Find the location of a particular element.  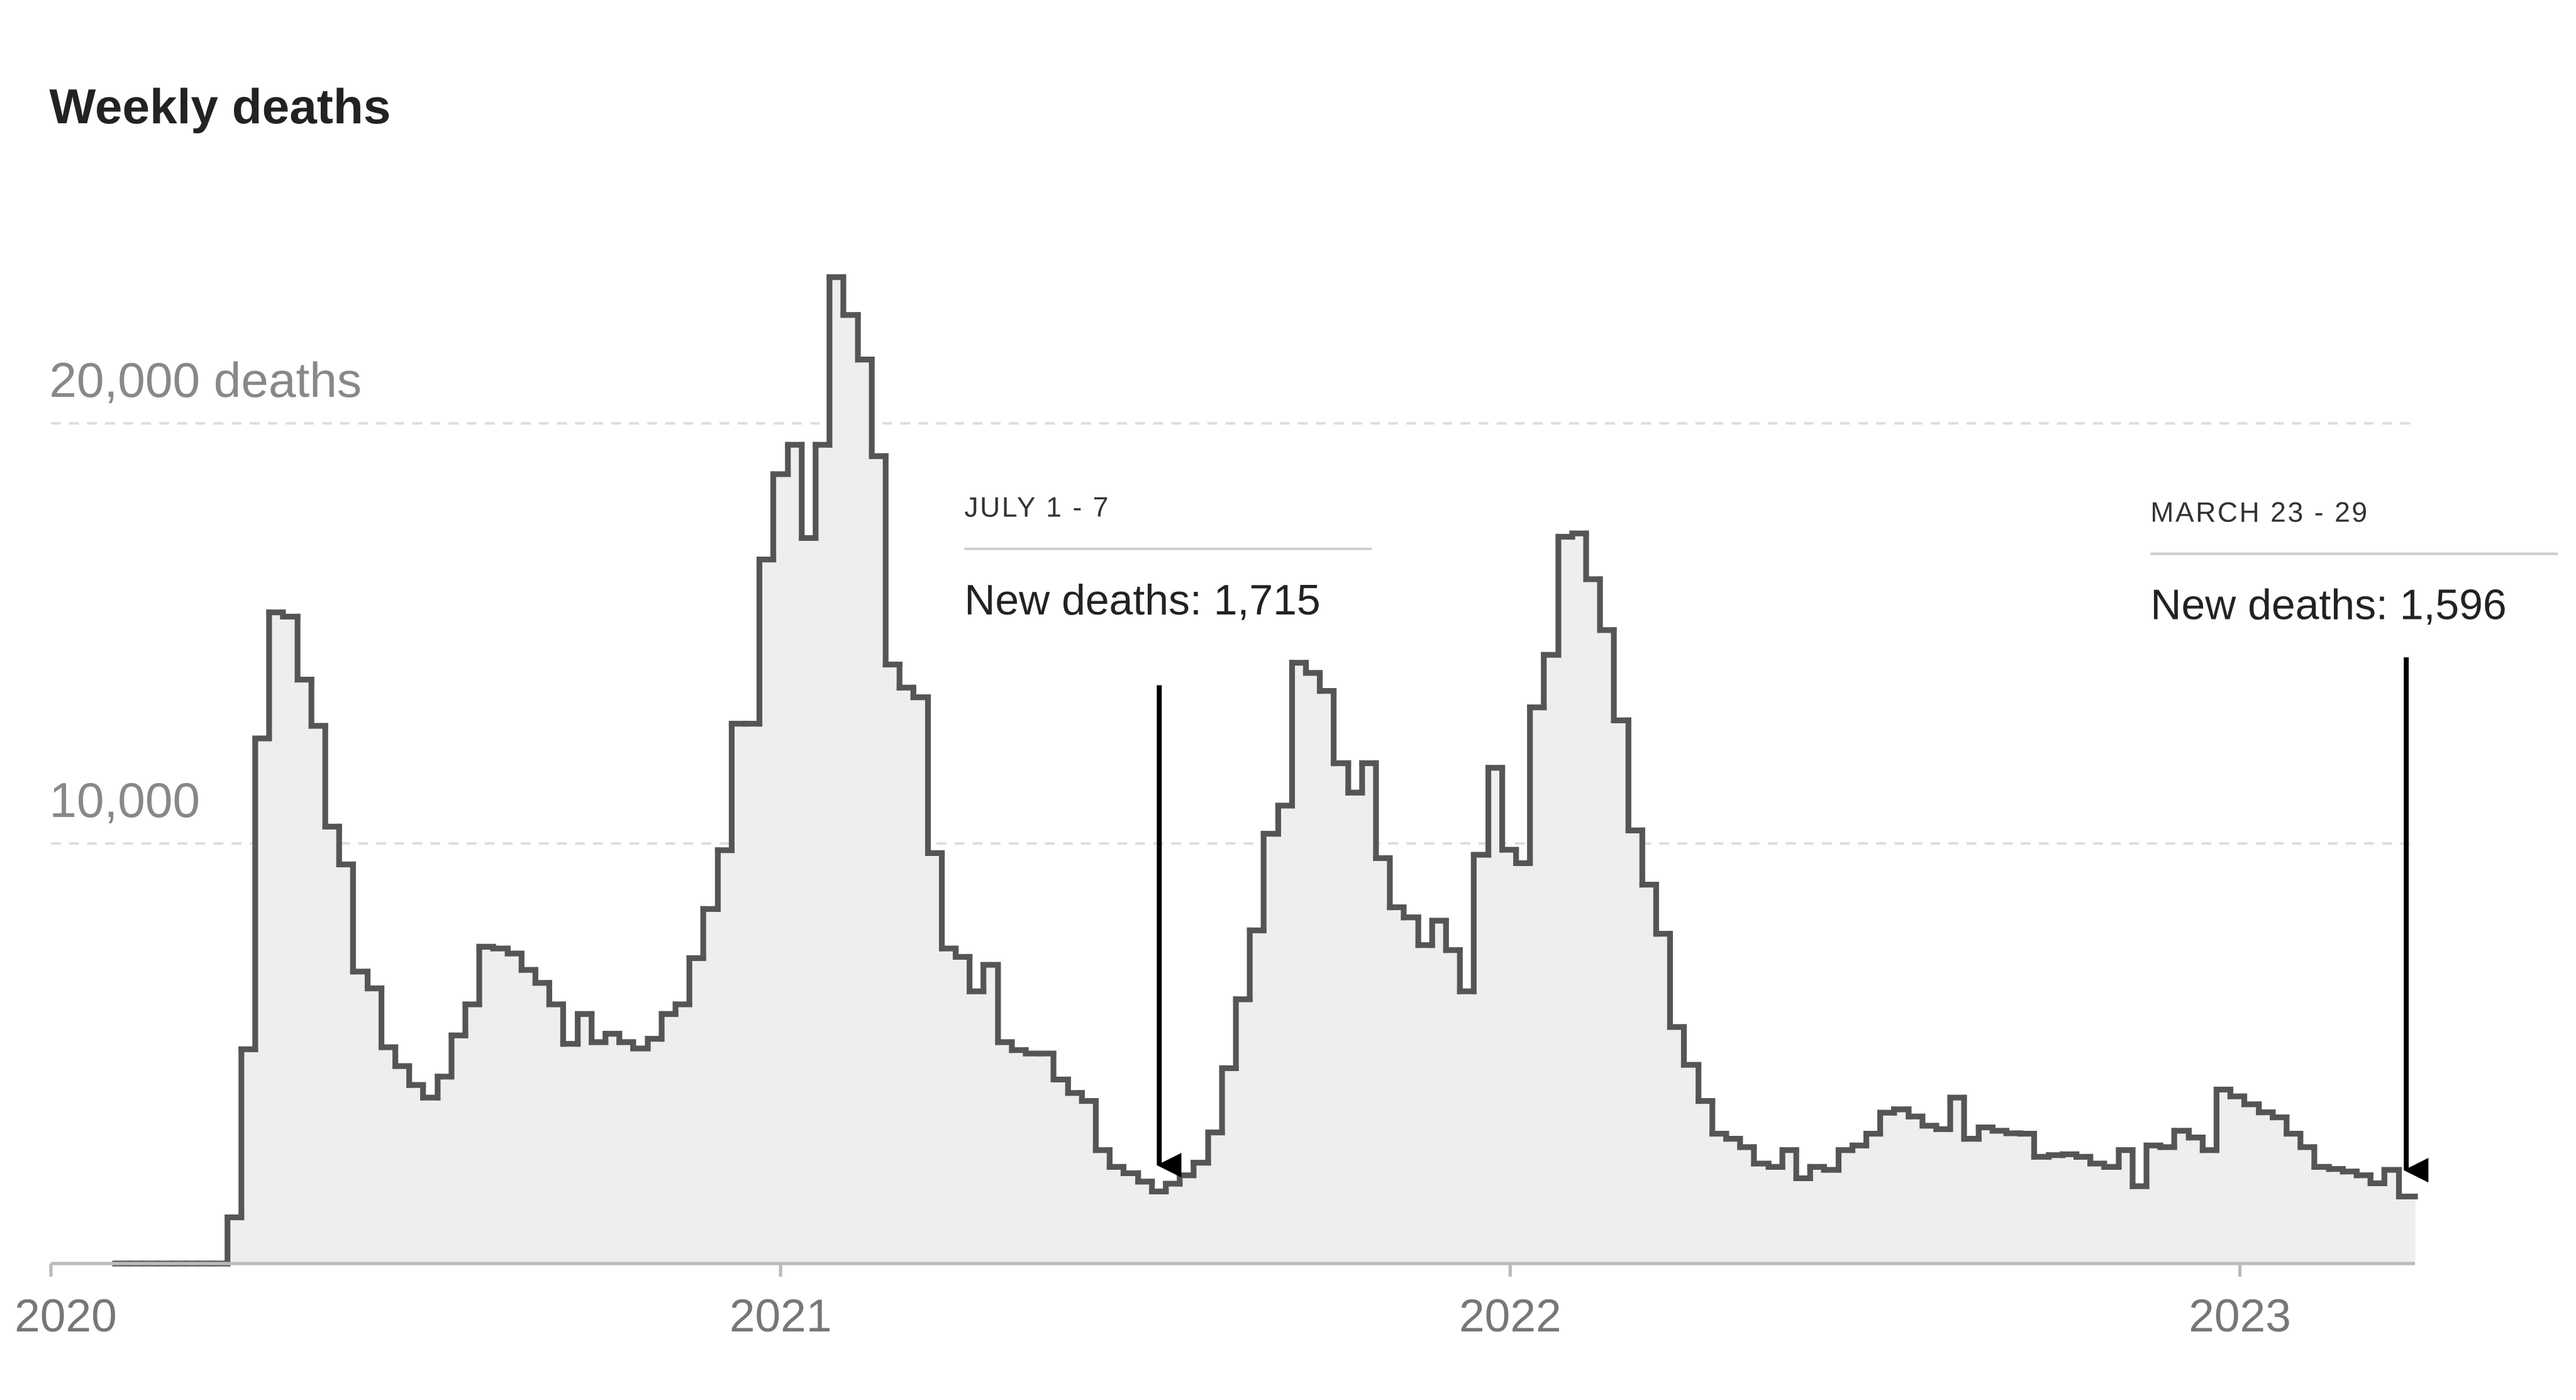

annotation-date: MARCH 23 - 29 is located at coordinates (2259, 512).